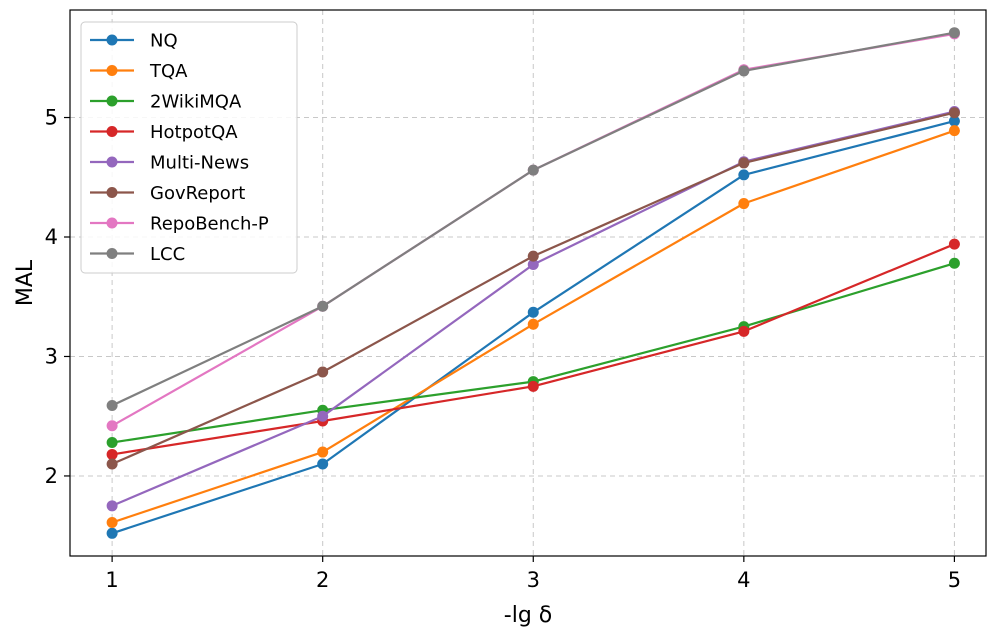 Image resolution: width=996 pixels, height=636 pixels. I want to click on legend-frame, so click(189, 147).